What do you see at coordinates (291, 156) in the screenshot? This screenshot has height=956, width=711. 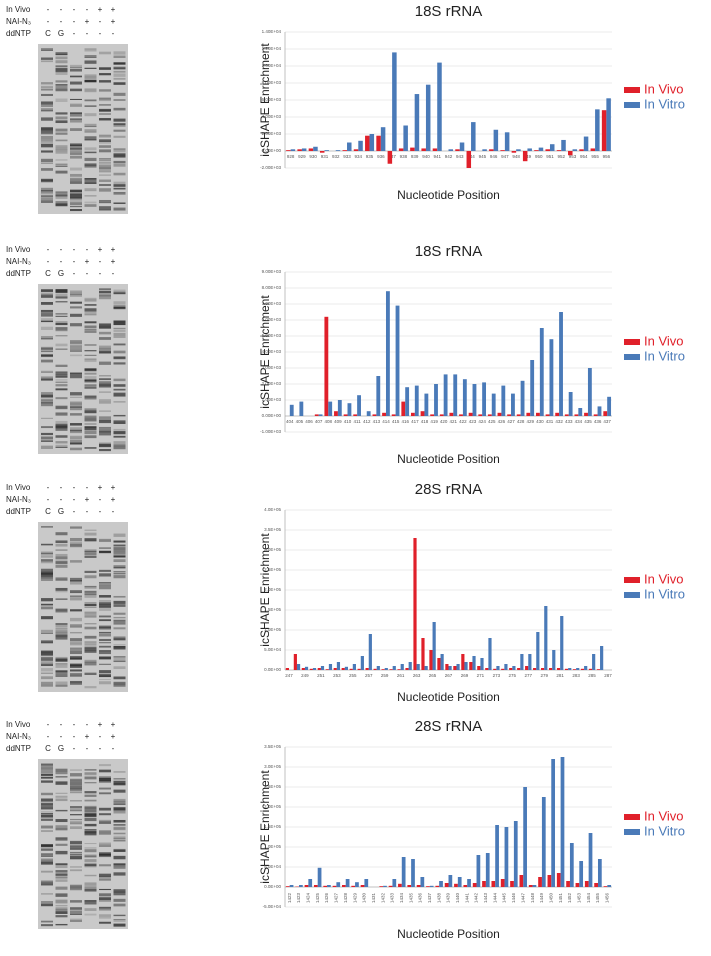 I see `x-tick-label: 928` at bounding box center [291, 156].